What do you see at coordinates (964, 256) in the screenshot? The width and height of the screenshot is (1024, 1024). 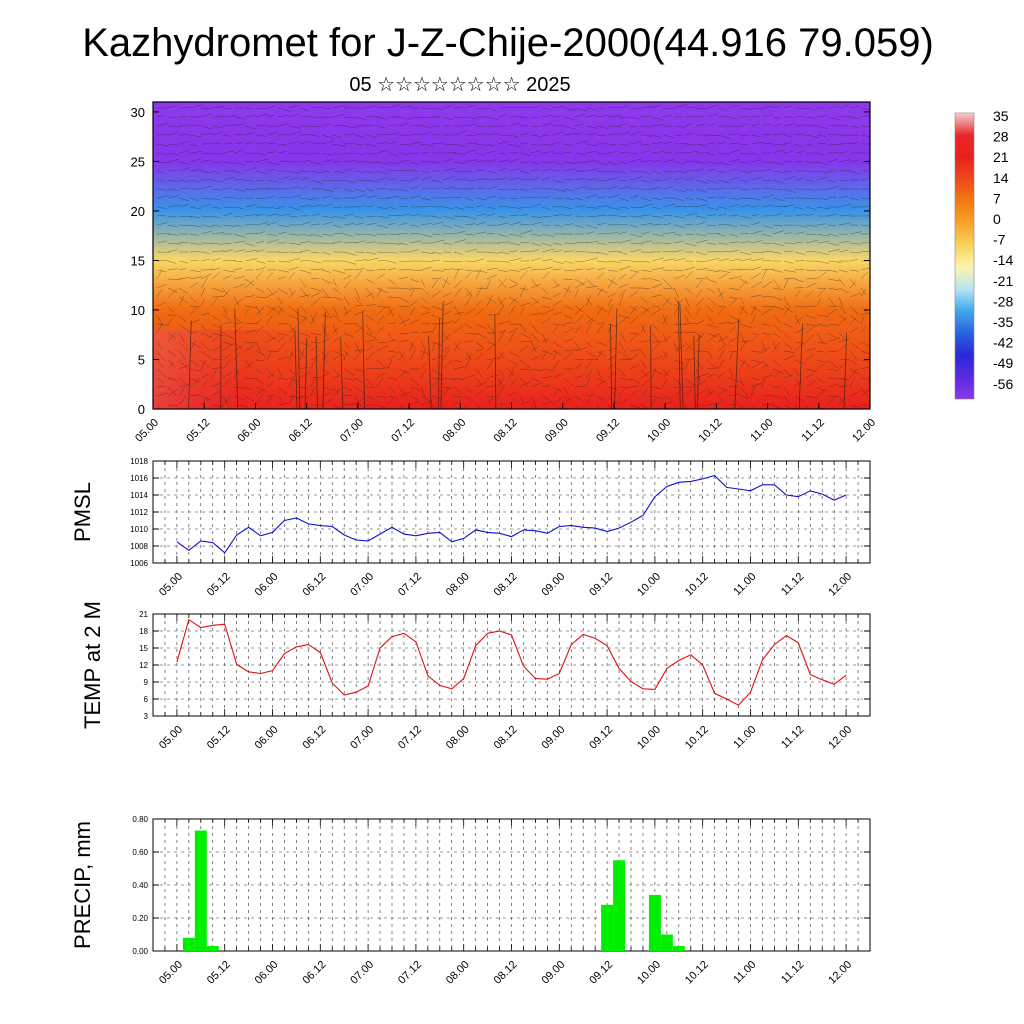 I see `colorbar-scale` at bounding box center [964, 256].